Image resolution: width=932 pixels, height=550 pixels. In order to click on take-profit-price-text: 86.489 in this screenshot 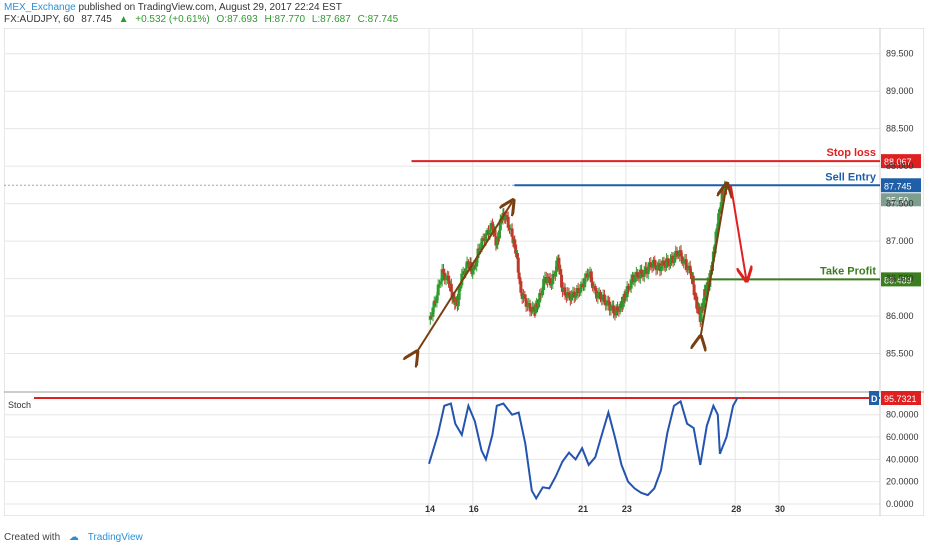, I will do `click(898, 280)`.